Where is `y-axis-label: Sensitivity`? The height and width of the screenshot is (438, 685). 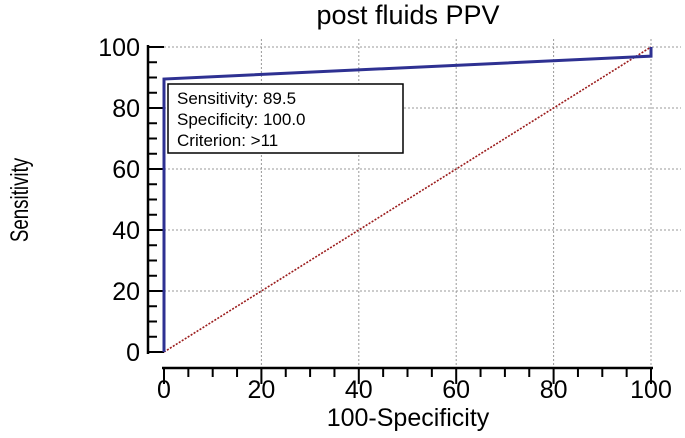 y-axis-label: Sensitivity is located at coordinates (19, 200).